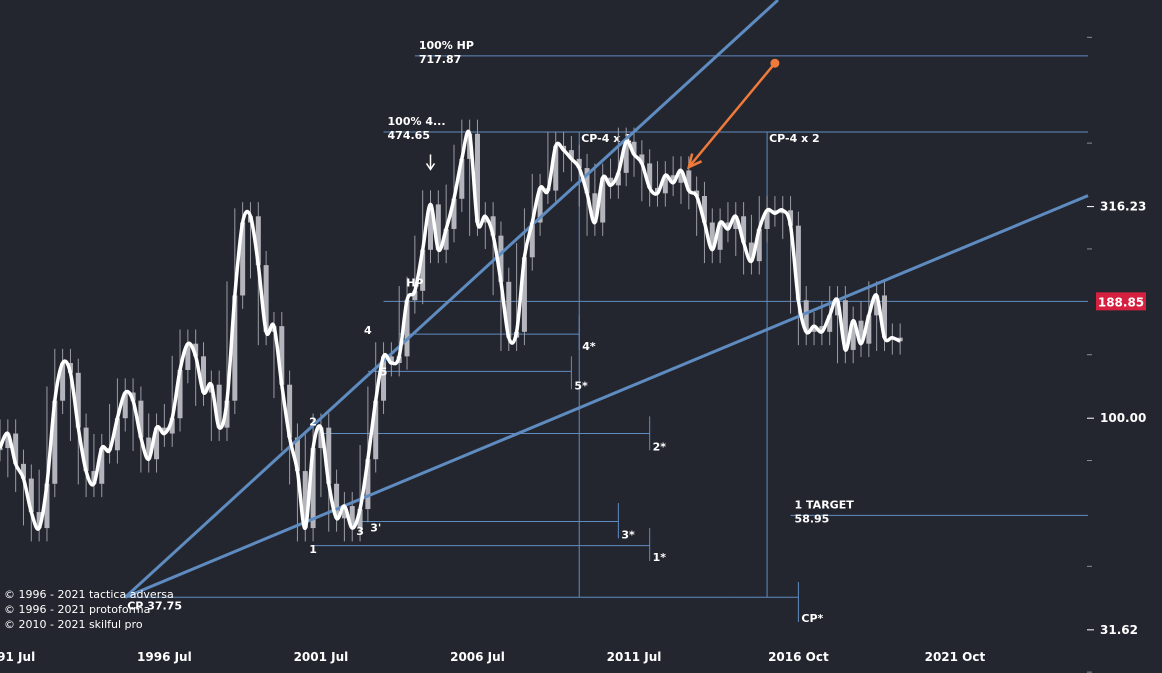 The height and width of the screenshot is (673, 1162). Describe the element at coordinates (798, 657) in the screenshot. I see `x-tick-label: 2016 Oct` at that location.